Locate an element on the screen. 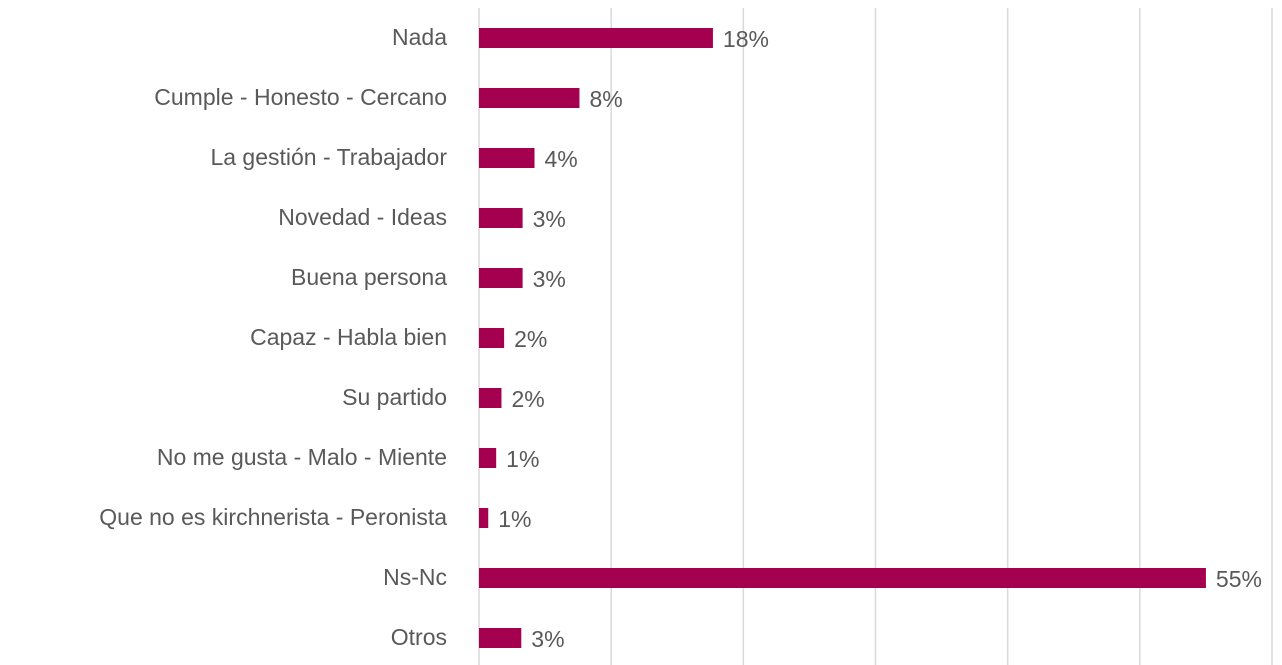  y-tick-label: Otros is located at coordinates (419, 637).